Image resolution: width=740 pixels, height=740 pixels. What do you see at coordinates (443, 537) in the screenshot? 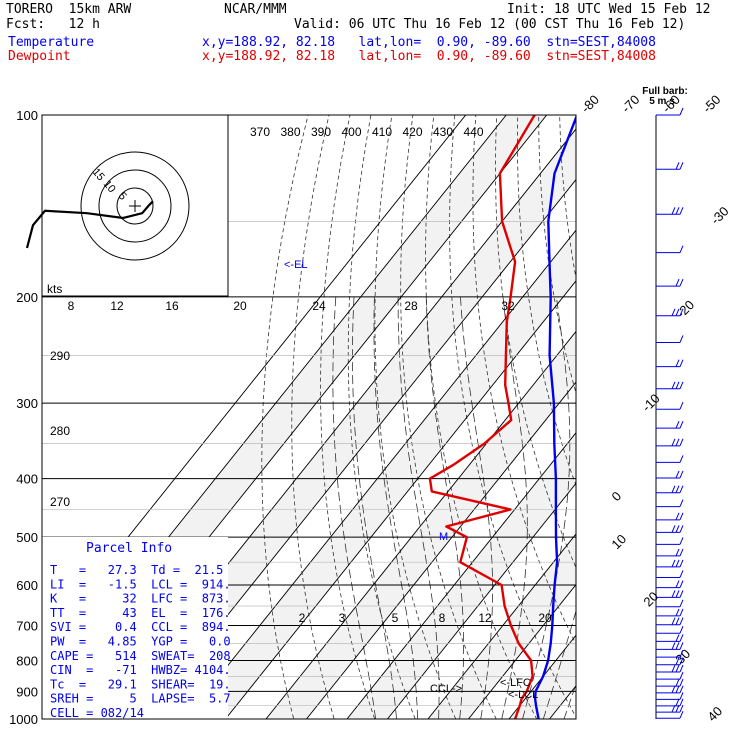
I see `freezing-marker: M` at bounding box center [443, 537].